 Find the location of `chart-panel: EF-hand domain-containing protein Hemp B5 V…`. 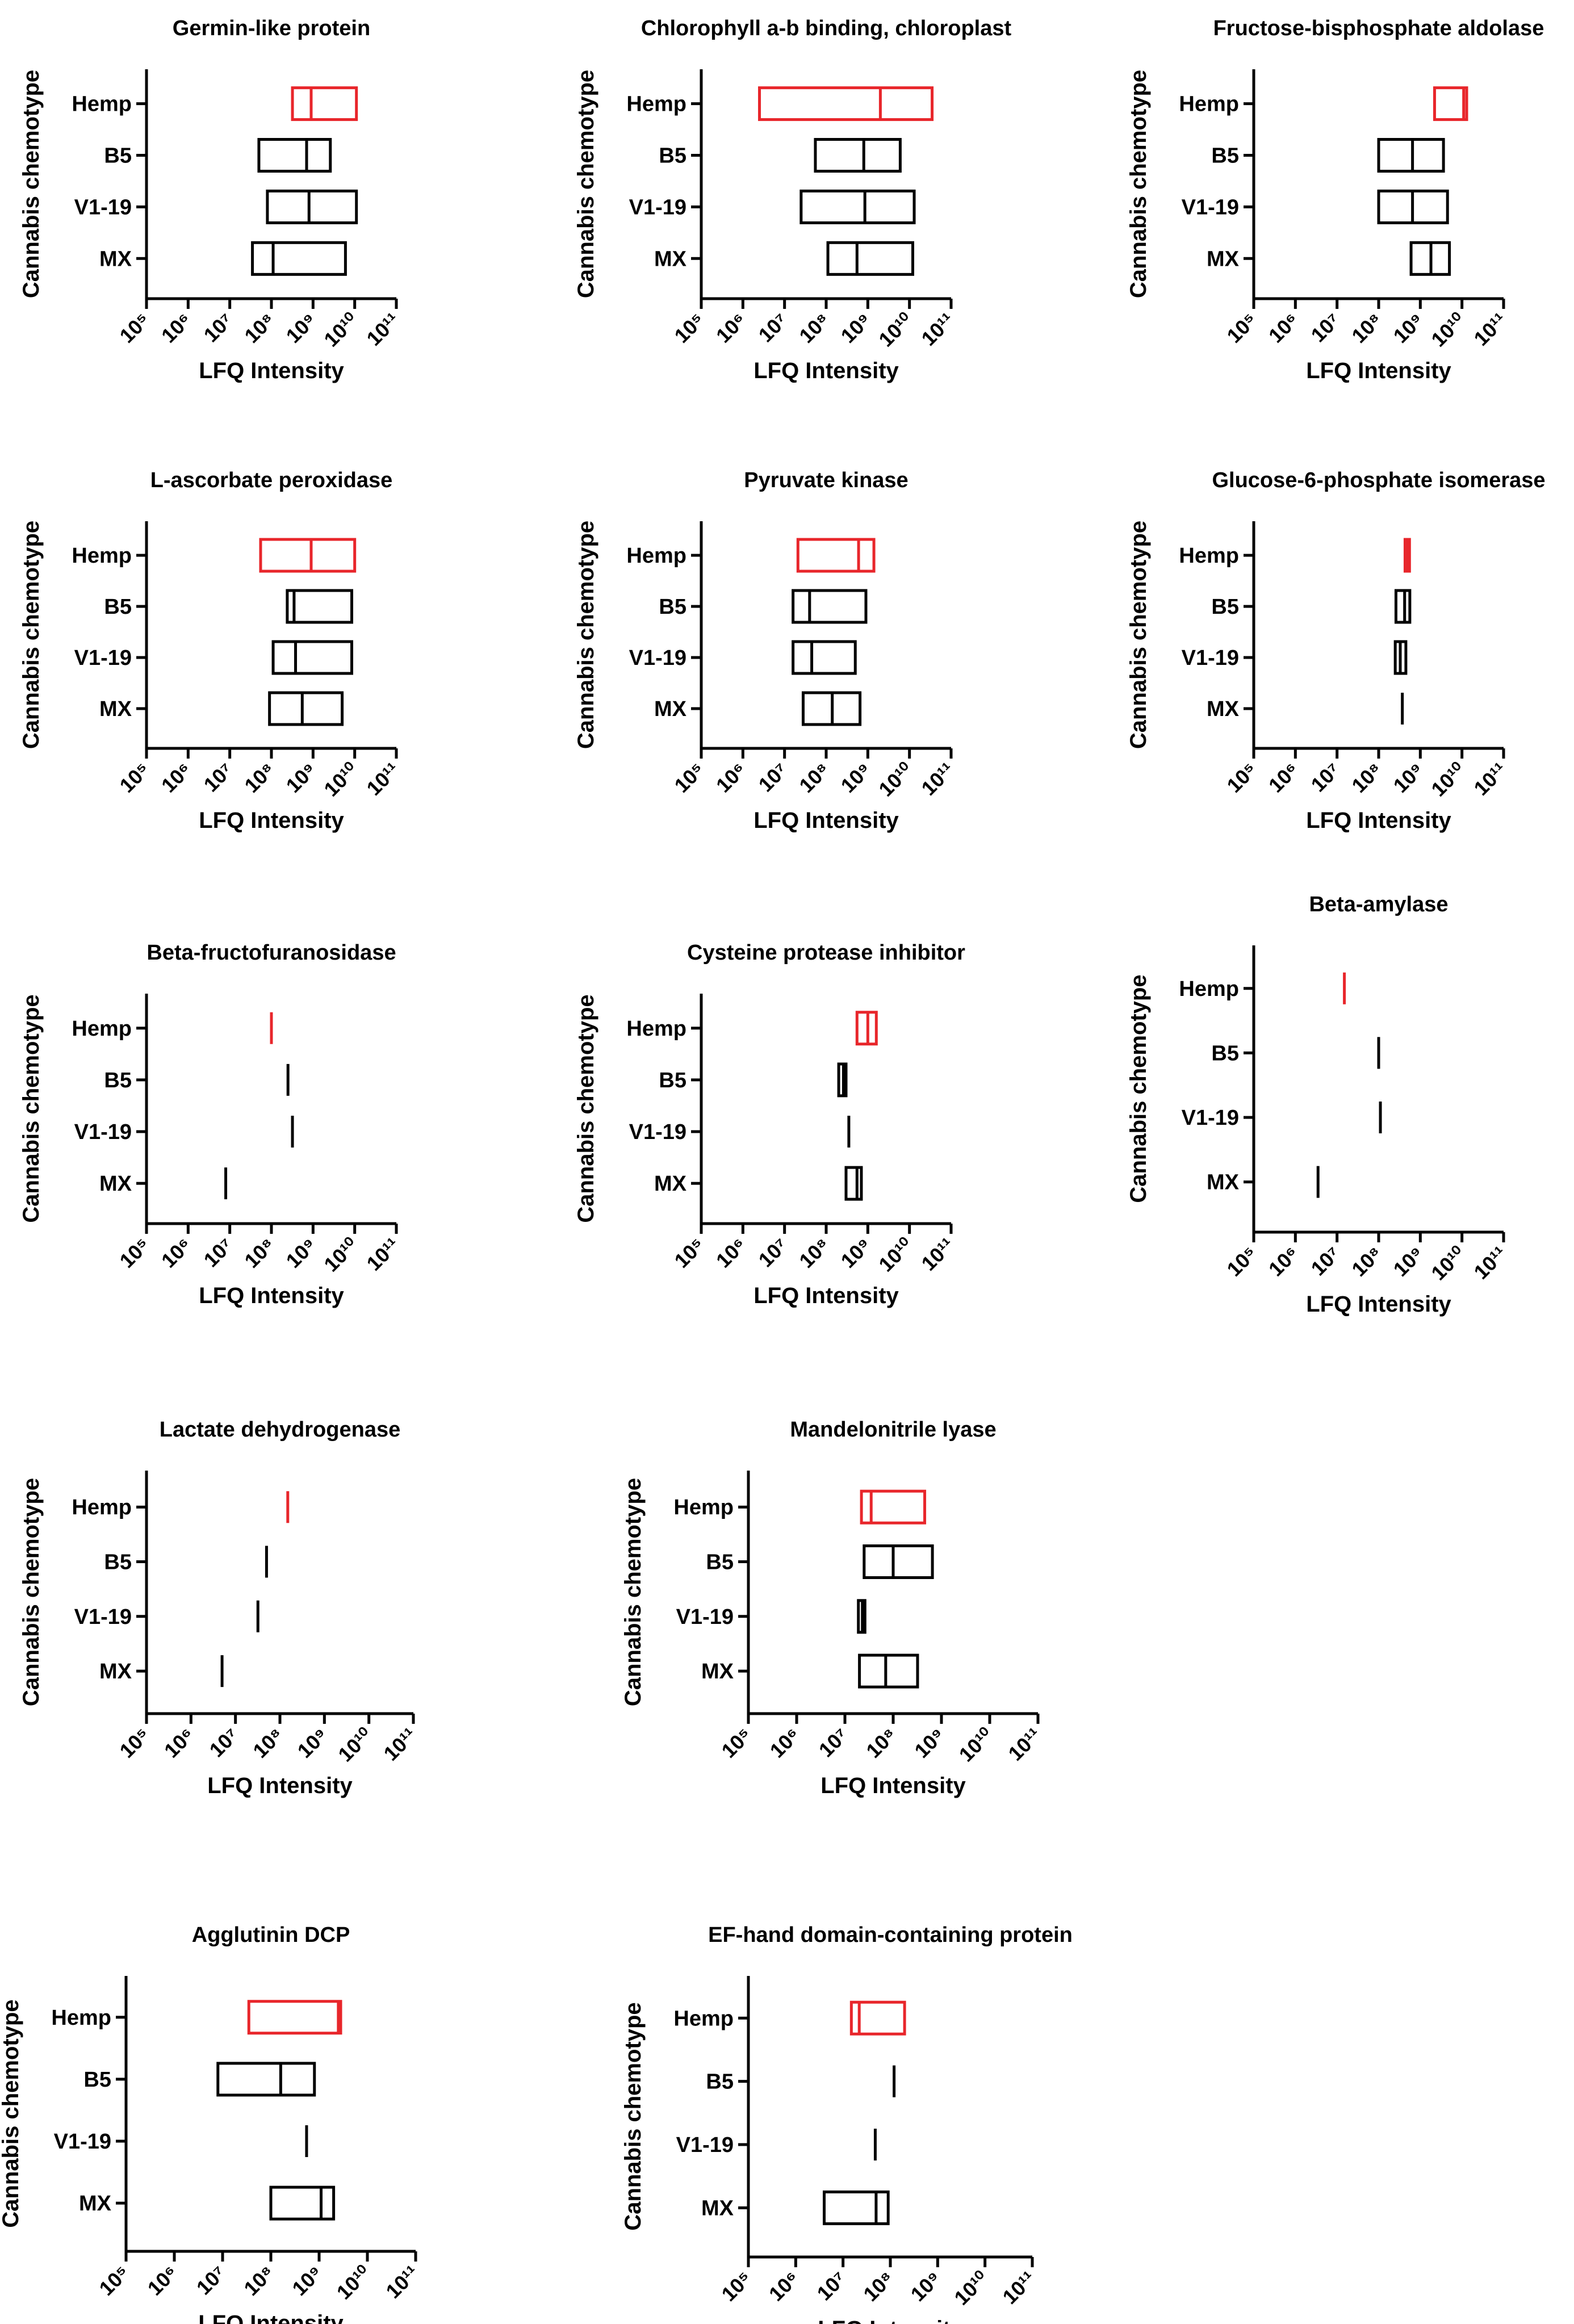

chart-panel: EF-hand domain-containing protein Hemp B5 V… is located at coordinates (847, 2124).